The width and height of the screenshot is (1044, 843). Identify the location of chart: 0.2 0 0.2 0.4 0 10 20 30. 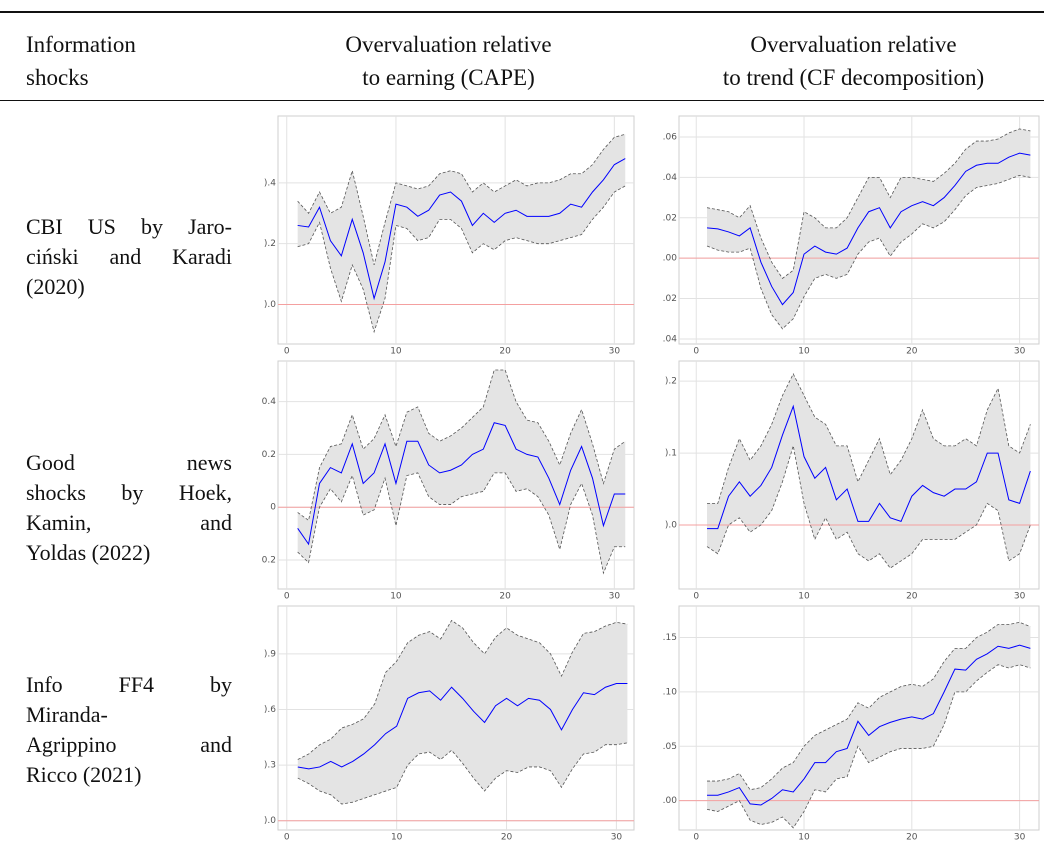
(448, 481).